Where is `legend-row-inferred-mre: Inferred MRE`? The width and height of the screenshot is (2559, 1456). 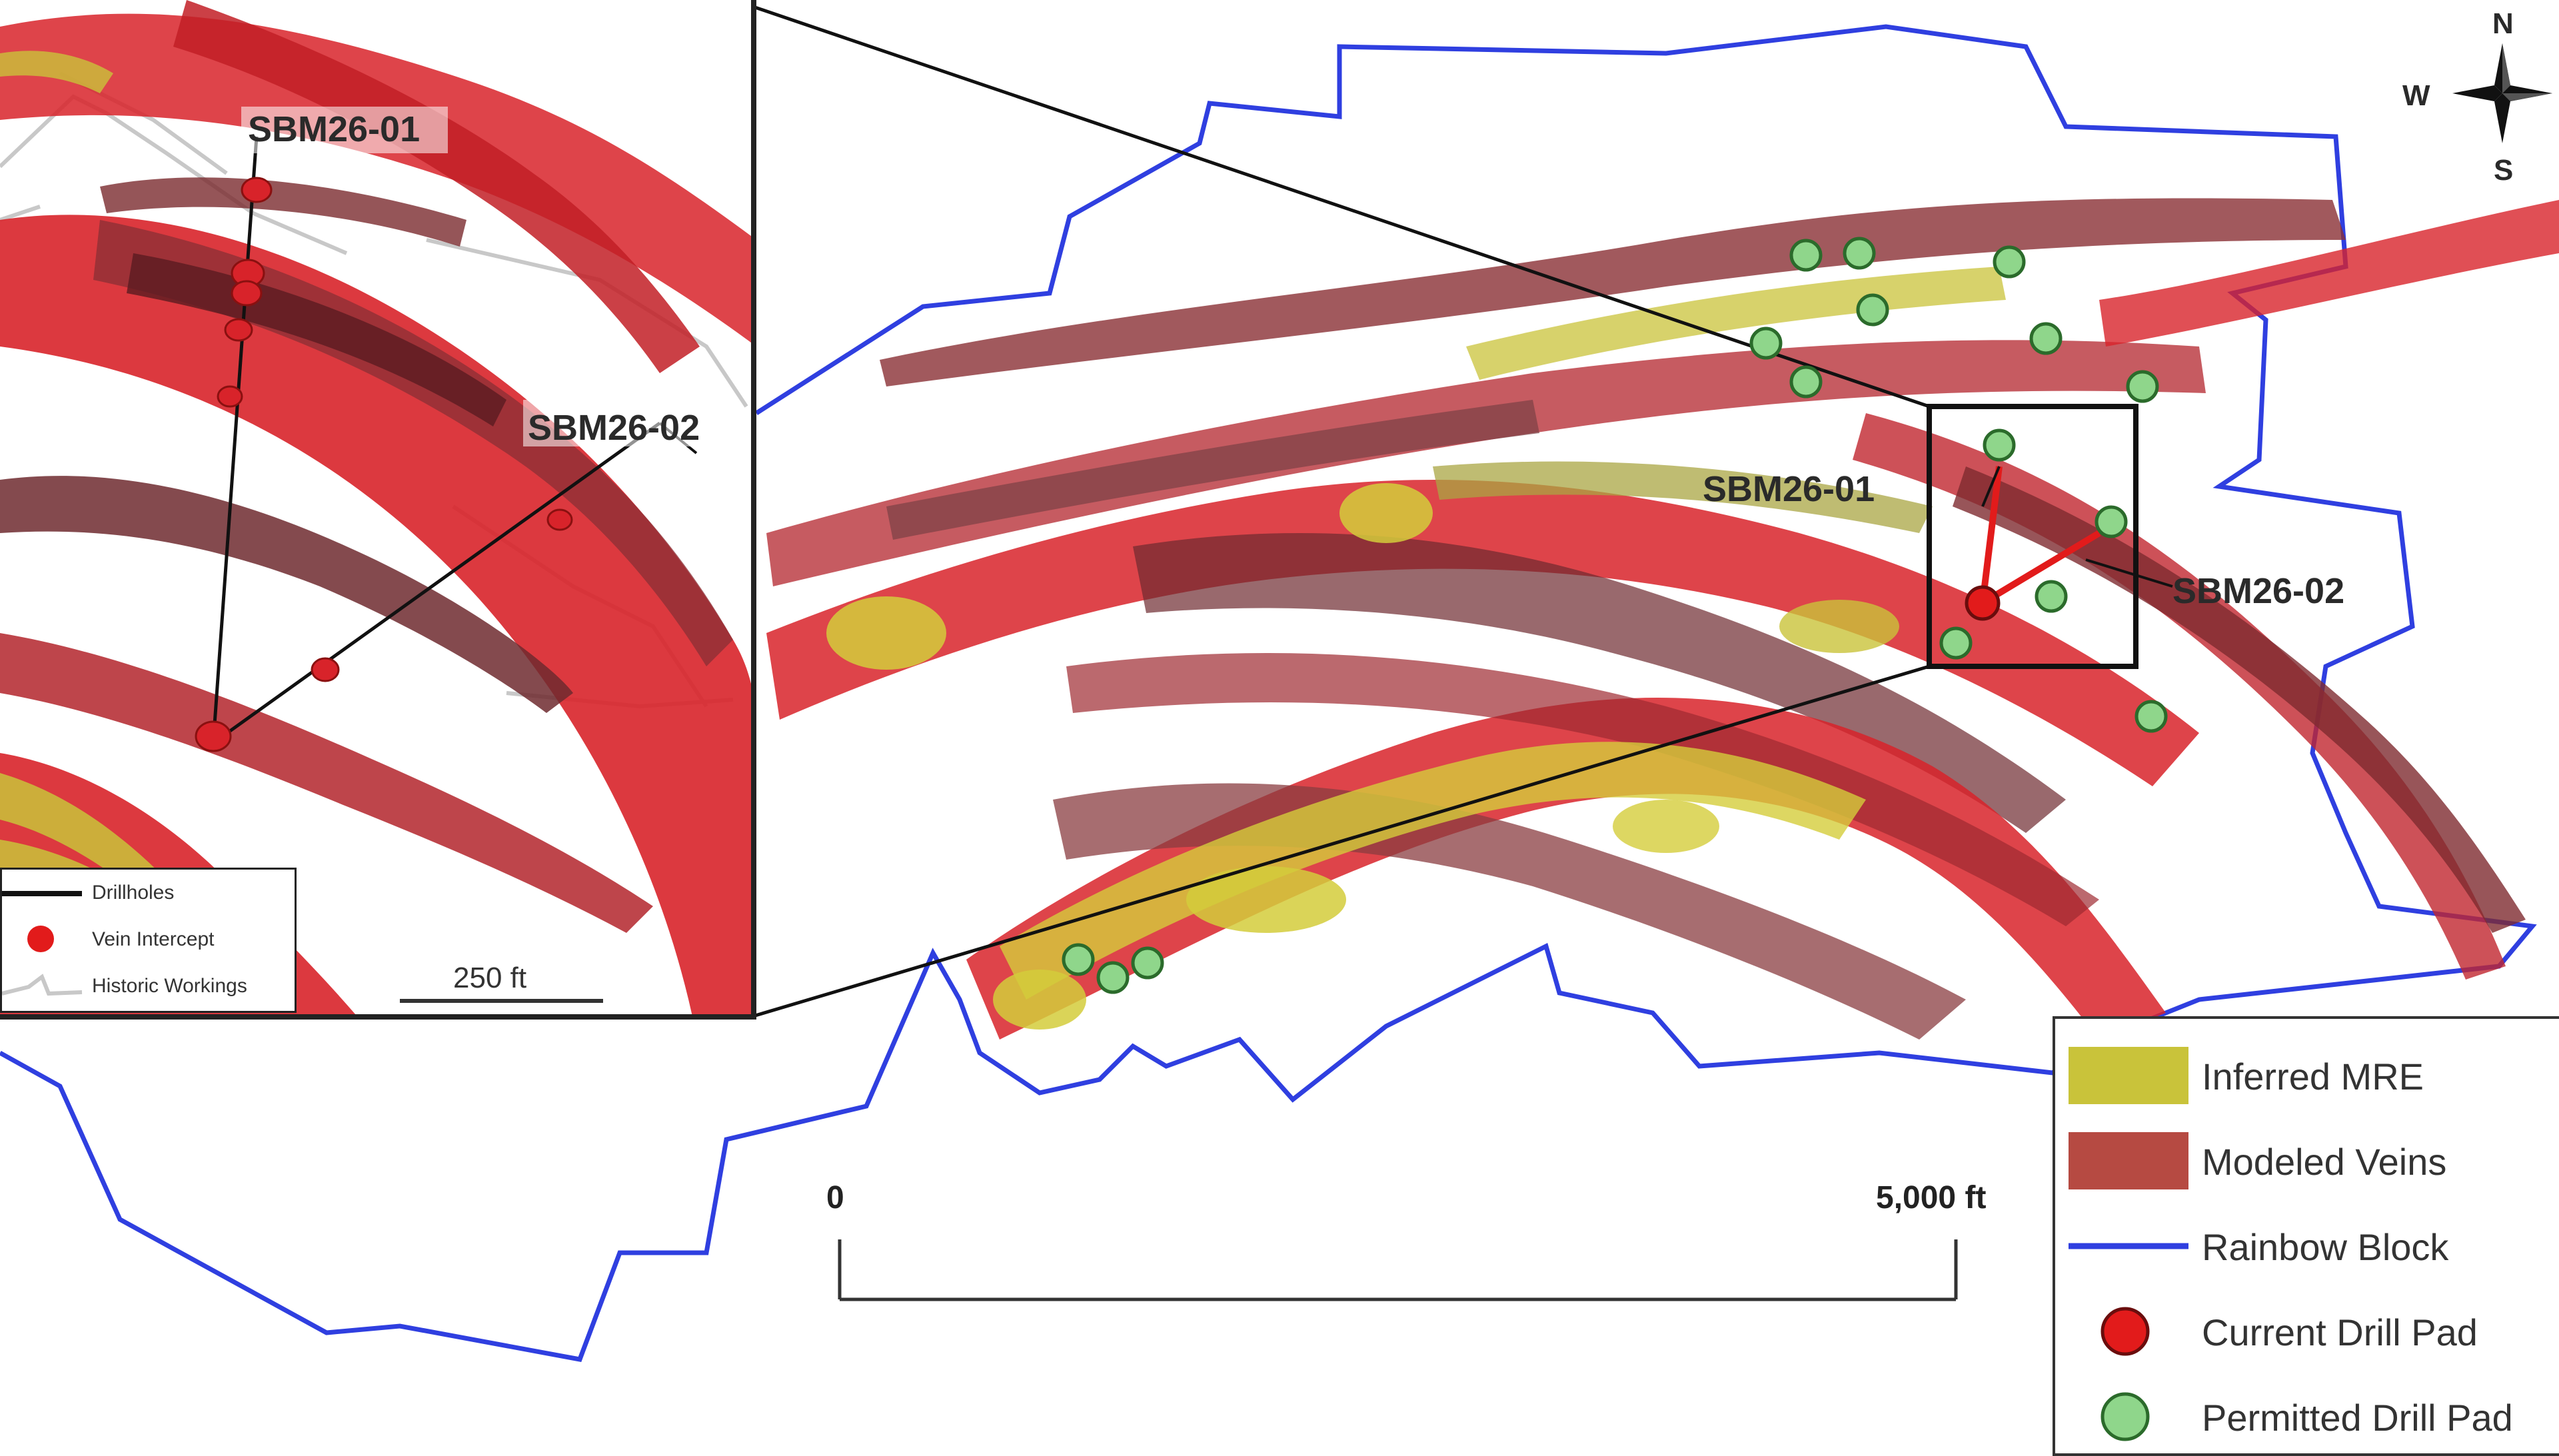
legend-row-inferred-mre: Inferred MRE is located at coordinates (2307, 1075).